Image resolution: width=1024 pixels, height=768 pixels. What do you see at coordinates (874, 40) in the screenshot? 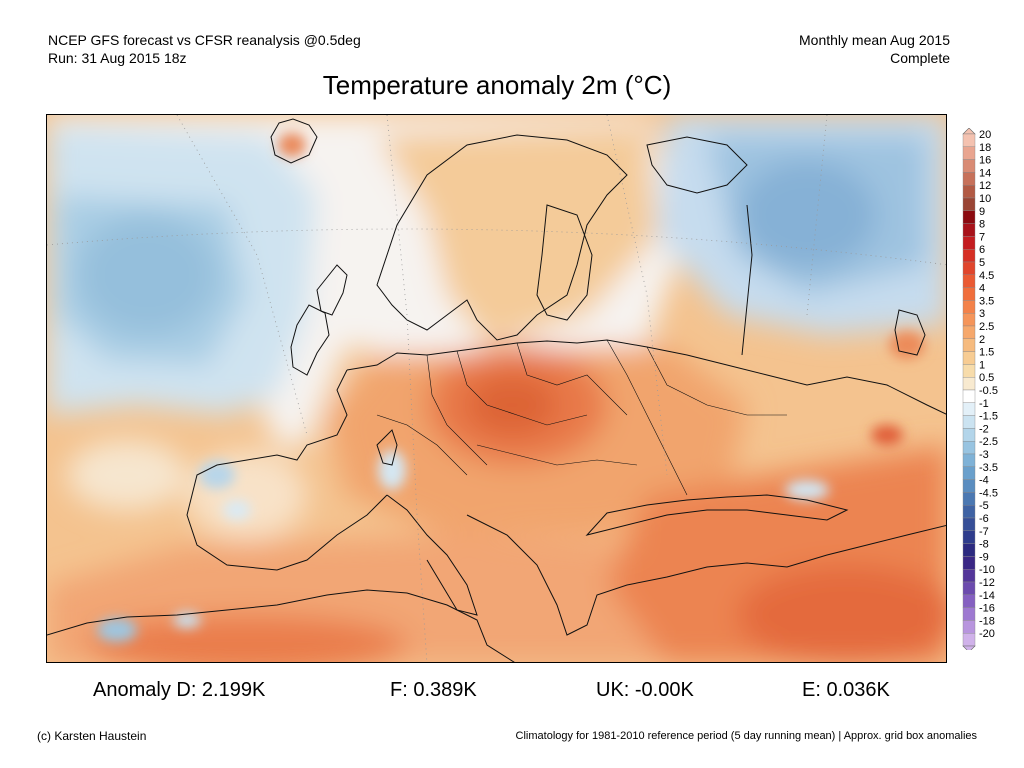
I see `period-label: Monthly mean Aug 2015` at bounding box center [874, 40].